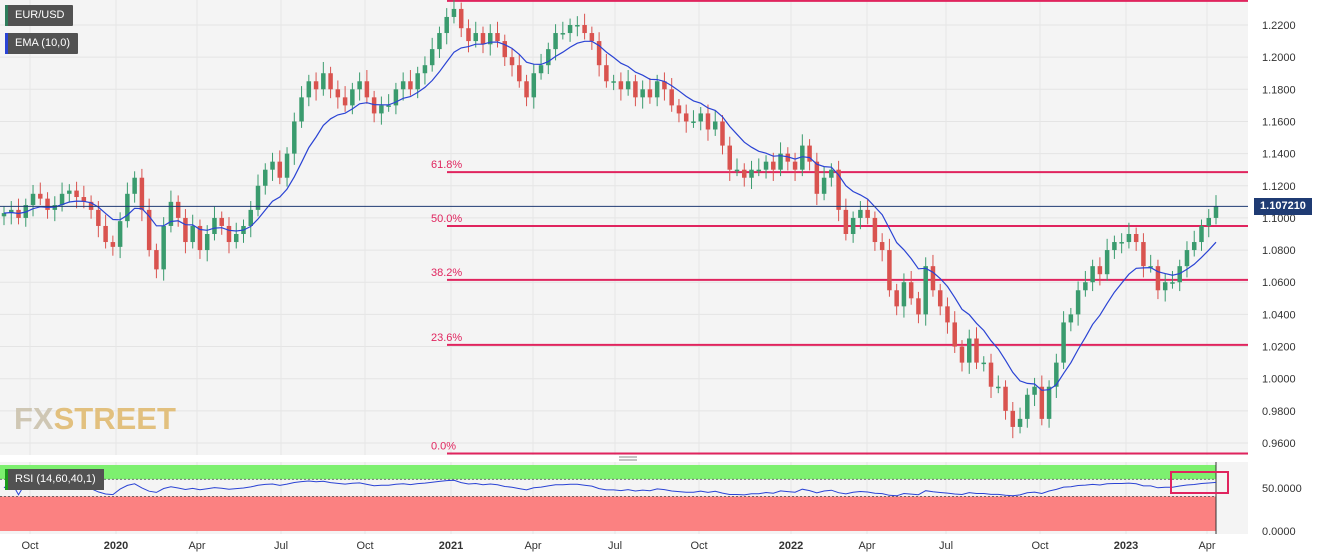 Image resolution: width=1331 pixels, height=558 pixels. Describe the element at coordinates (614, 498) in the screenshot. I see `rsi-indicator` at that location.